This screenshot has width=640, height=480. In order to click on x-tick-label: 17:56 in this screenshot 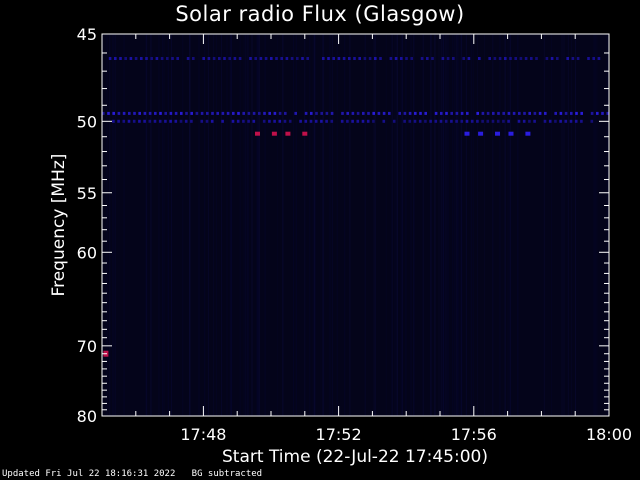, I will do `click(474, 434)`.